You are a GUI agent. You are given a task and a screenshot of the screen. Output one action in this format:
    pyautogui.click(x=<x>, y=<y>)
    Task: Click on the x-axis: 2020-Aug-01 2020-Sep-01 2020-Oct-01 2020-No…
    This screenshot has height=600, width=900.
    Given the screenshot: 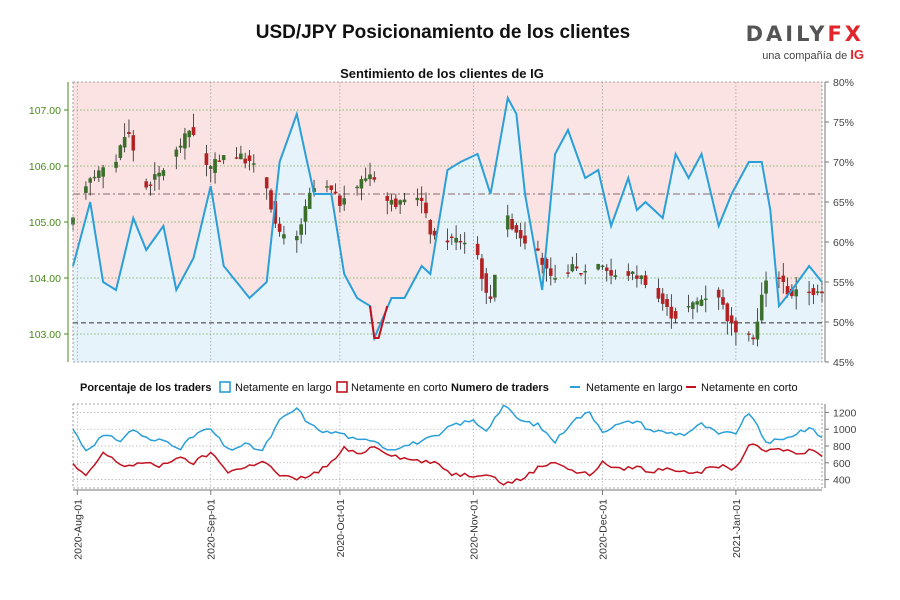 What is the action you would take?
    pyautogui.click(x=447, y=524)
    